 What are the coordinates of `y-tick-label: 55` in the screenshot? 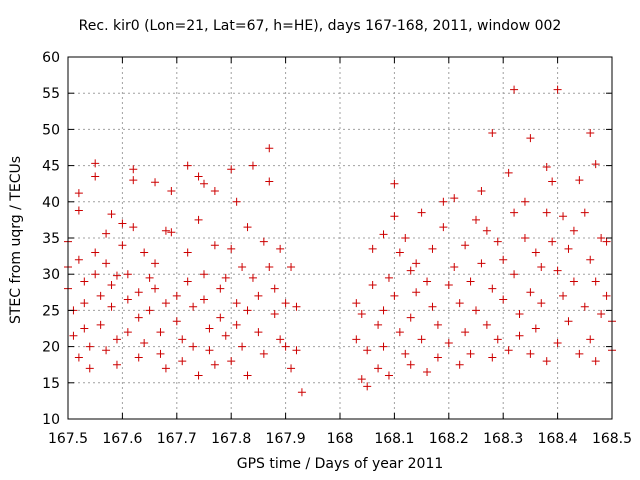 It's located at (51, 94).